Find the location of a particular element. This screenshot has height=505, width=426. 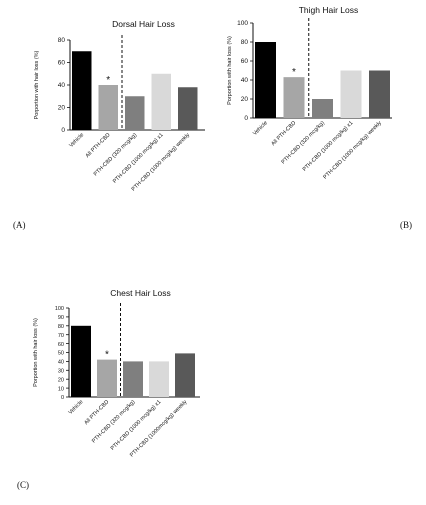

y-tick-label: 30 is located at coordinates (61, 372).